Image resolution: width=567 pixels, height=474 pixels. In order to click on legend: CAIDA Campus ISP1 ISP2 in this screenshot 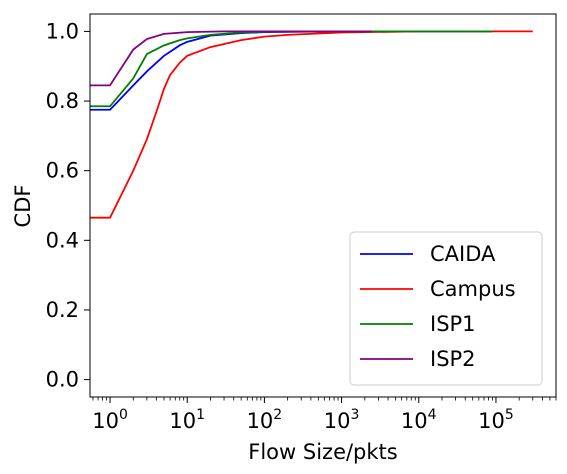, I will do `click(446, 308)`.